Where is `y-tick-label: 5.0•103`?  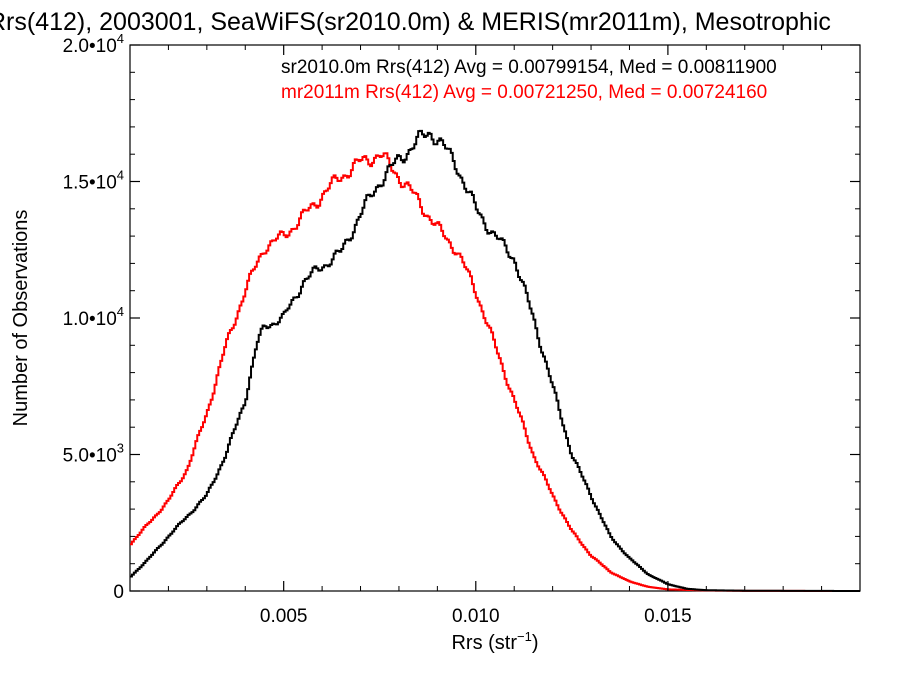 y-tick-label: 5.0•103 is located at coordinates (93, 454).